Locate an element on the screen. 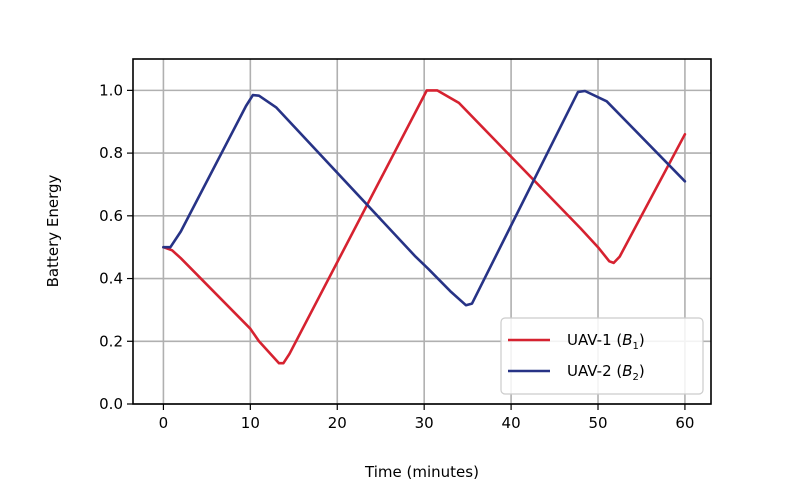  legend-label-uav2: UAV-2 (B2) is located at coordinates (606, 372).